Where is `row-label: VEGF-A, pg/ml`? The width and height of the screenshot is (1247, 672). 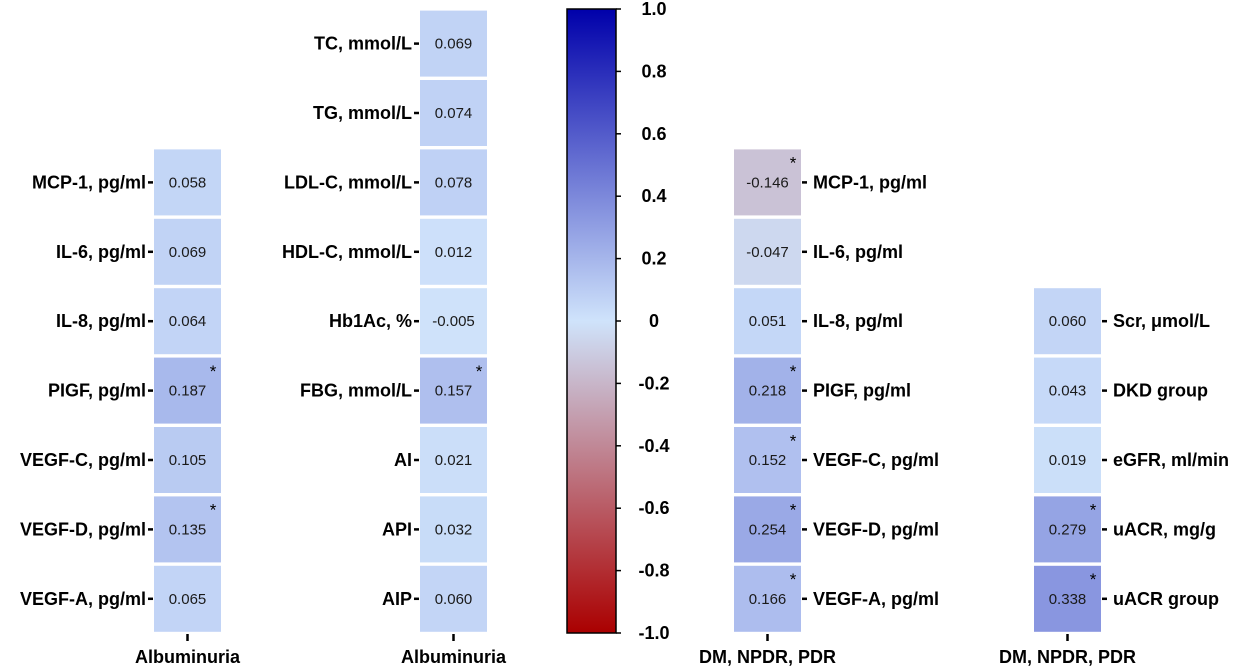
row-label: VEGF-A, pg/ml is located at coordinates (876, 599).